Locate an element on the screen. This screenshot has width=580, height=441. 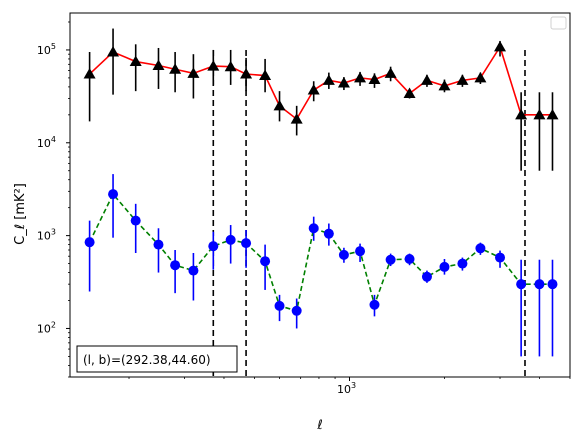
annotation-box: (l, b)=(292.38,44.60) is located at coordinates (157, 359).